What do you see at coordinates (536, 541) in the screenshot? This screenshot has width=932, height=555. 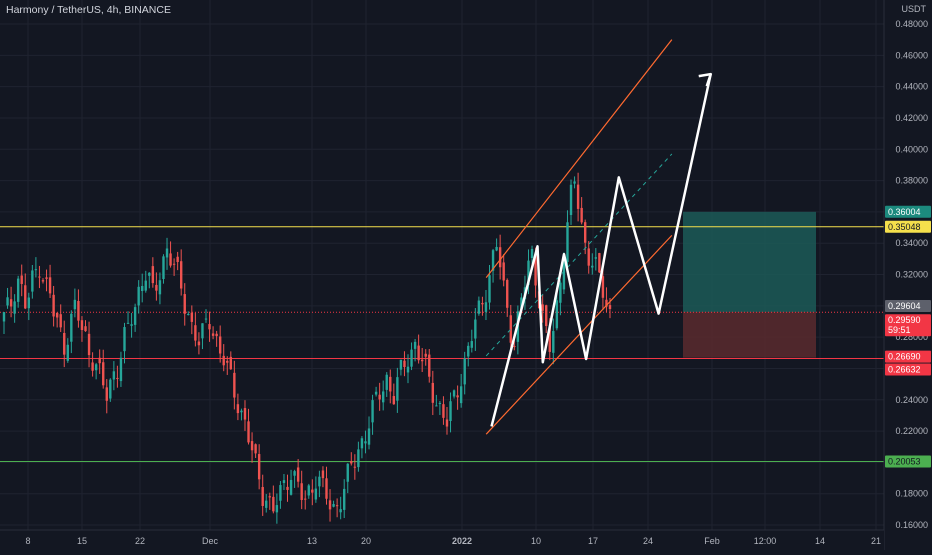 I see `time-tick-label: 10` at bounding box center [536, 541].